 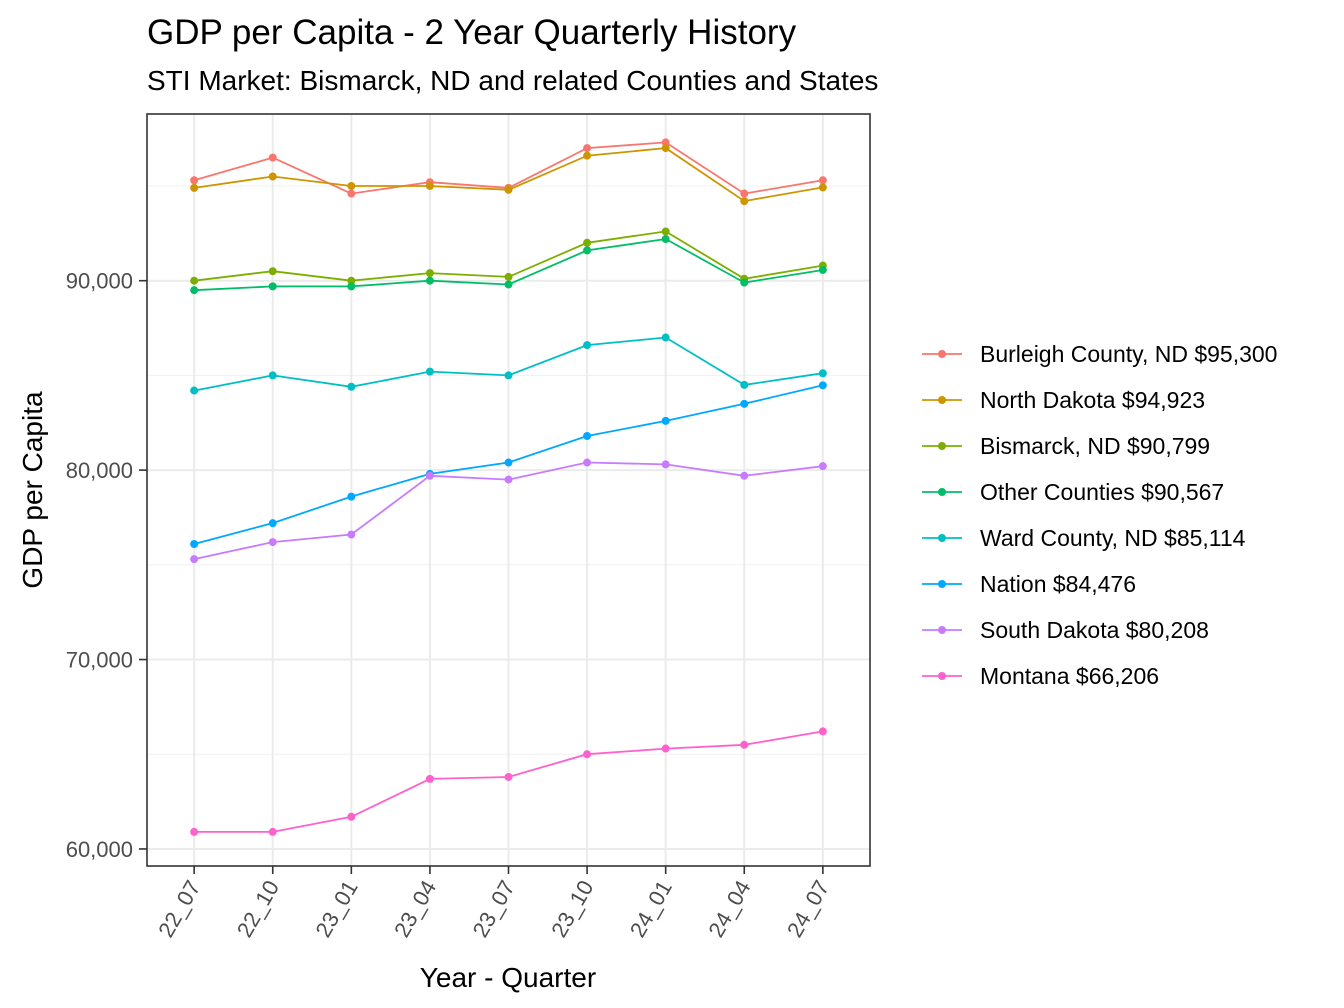 I want to click on legend-label-4: Ward County, ND $85,114, so click(x=1113, y=538).